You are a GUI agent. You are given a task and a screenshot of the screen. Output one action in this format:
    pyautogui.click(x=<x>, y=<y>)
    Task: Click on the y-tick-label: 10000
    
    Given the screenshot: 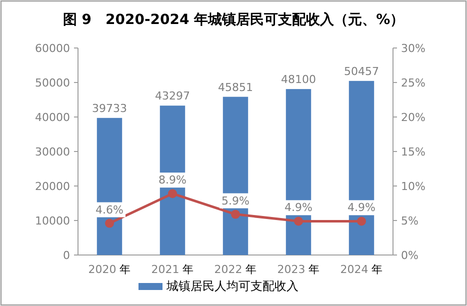 What is the action you would take?
    pyautogui.click(x=52, y=221)
    